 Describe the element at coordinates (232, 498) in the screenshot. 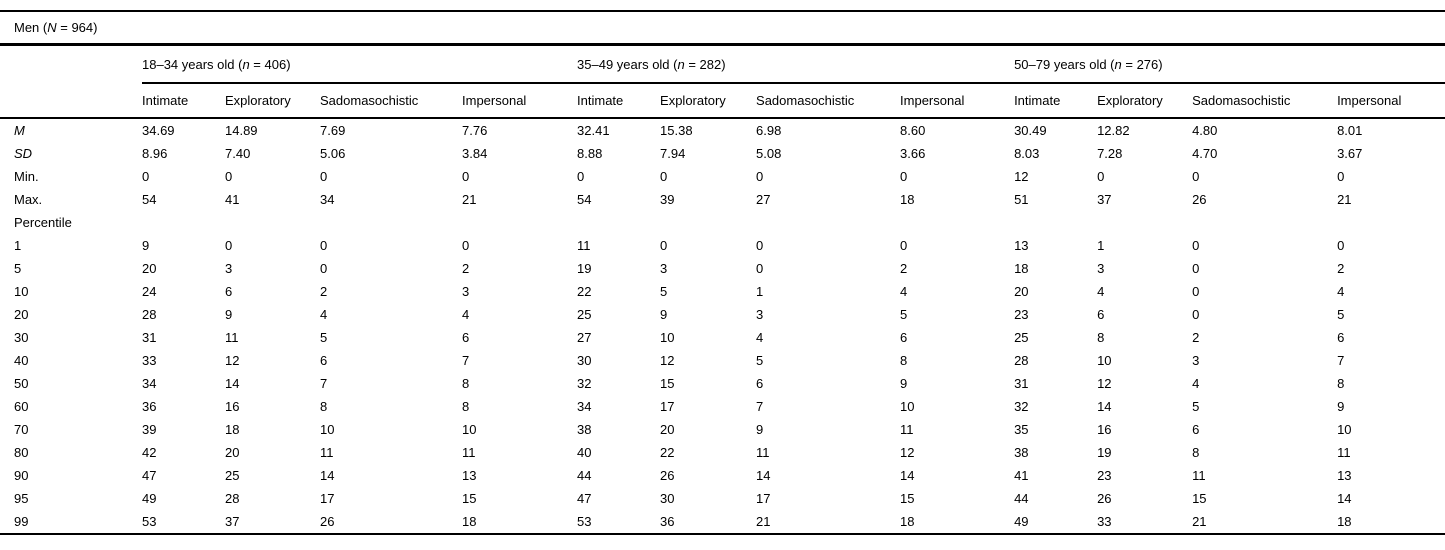

I see `table-cell: 28` at that location.